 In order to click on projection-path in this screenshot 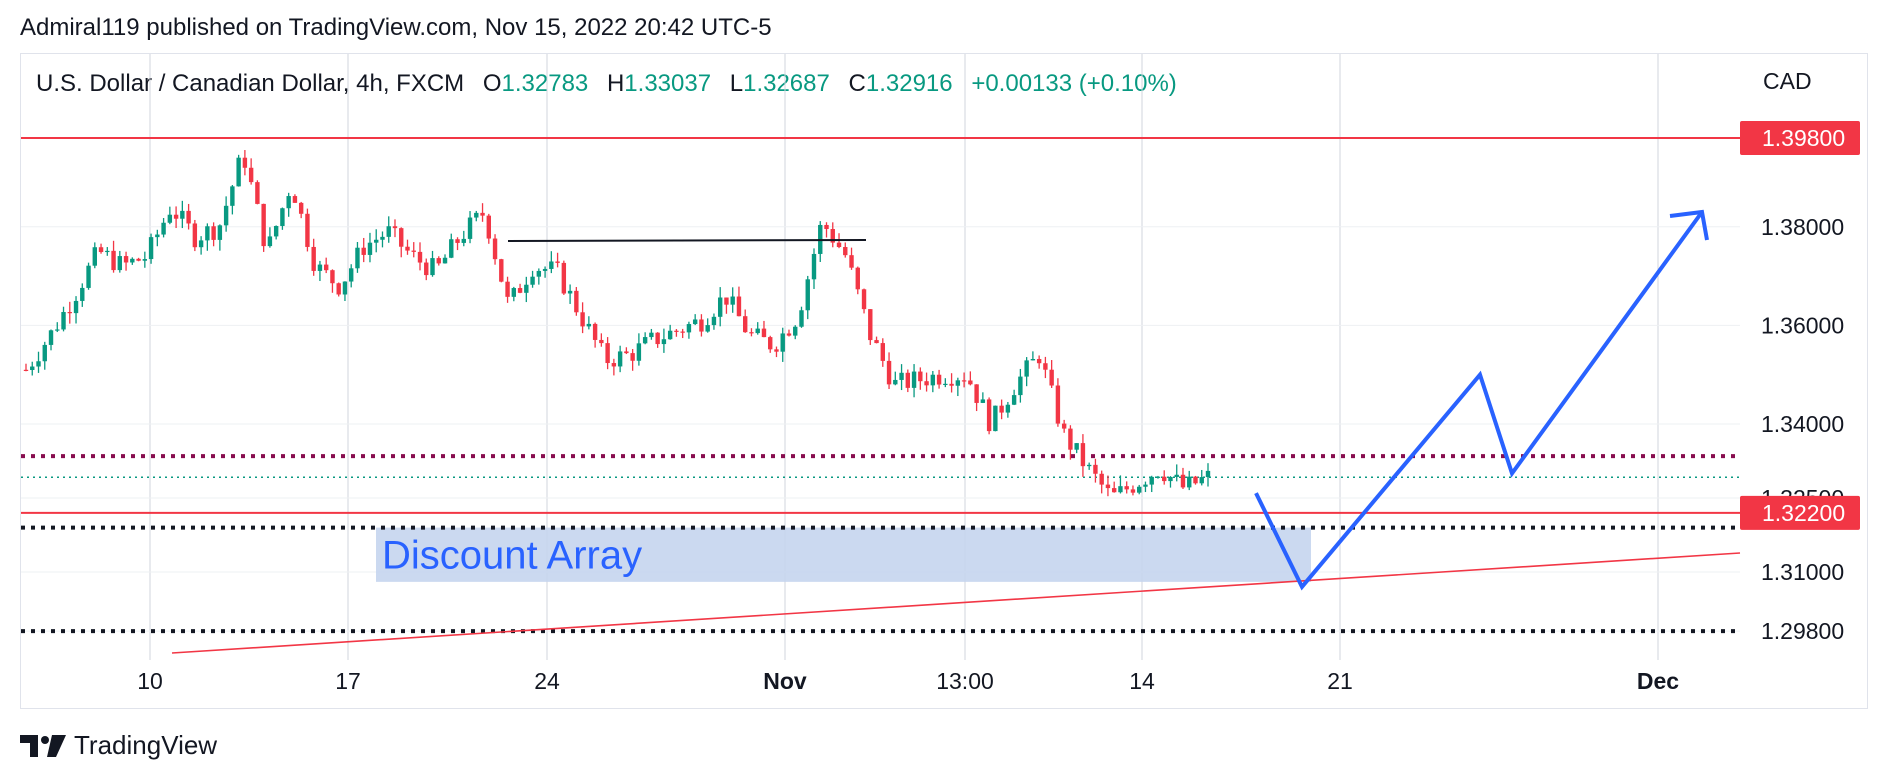, I will do `click(1479, 400)`.